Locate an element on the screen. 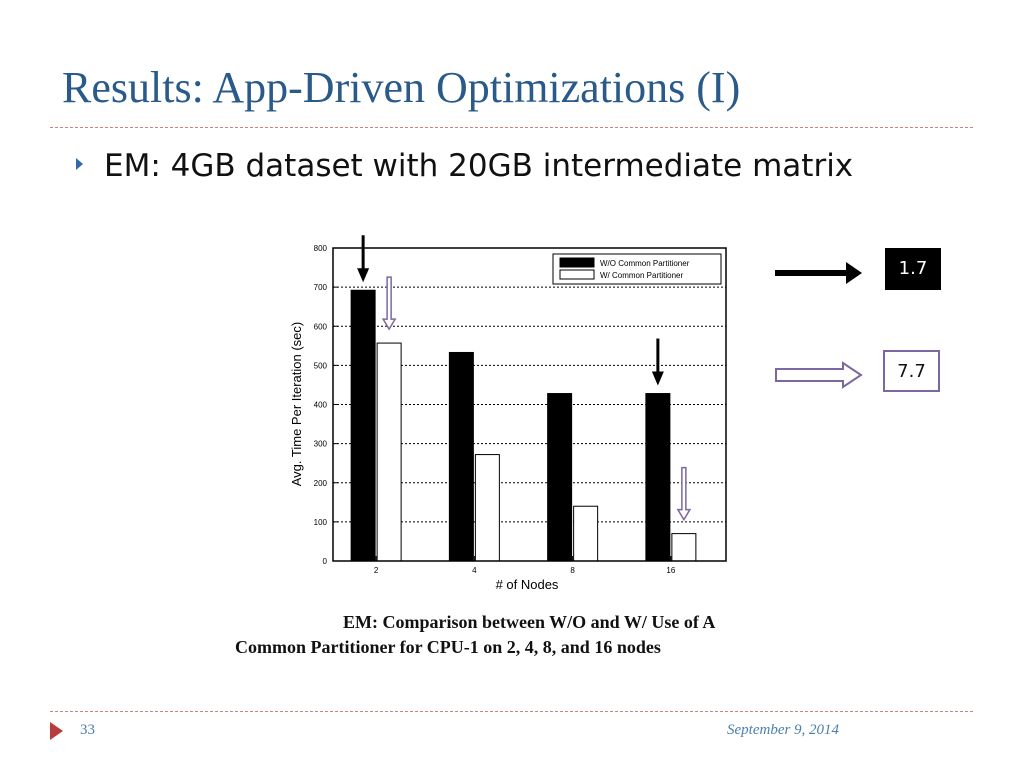 This screenshot has height=768, width=1024. y-tick-label: 0 is located at coordinates (325, 561).